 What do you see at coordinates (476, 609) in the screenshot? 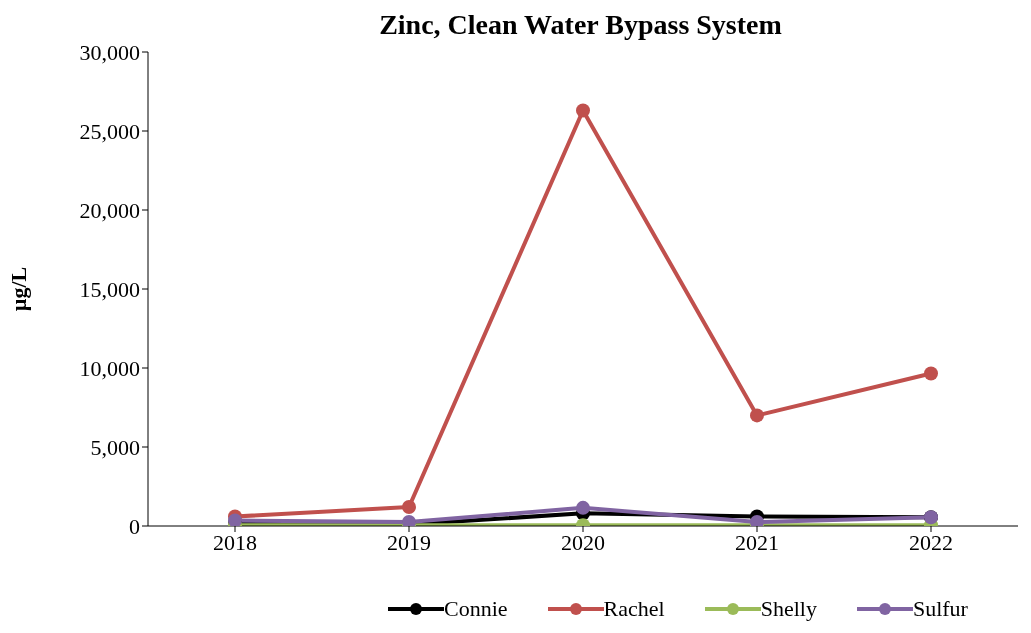
I see `legend-label: Connie` at bounding box center [476, 609].